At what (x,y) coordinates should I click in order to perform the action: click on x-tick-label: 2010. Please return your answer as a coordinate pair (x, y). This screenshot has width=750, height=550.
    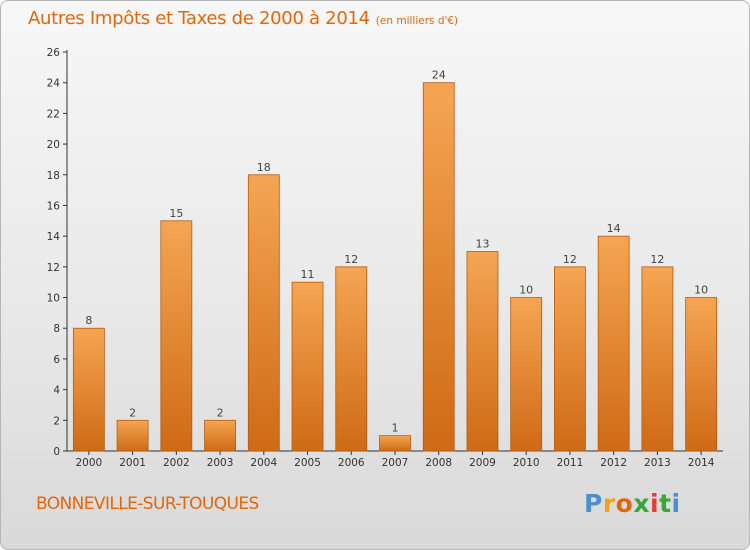
    Looking at the image, I should click on (526, 463).